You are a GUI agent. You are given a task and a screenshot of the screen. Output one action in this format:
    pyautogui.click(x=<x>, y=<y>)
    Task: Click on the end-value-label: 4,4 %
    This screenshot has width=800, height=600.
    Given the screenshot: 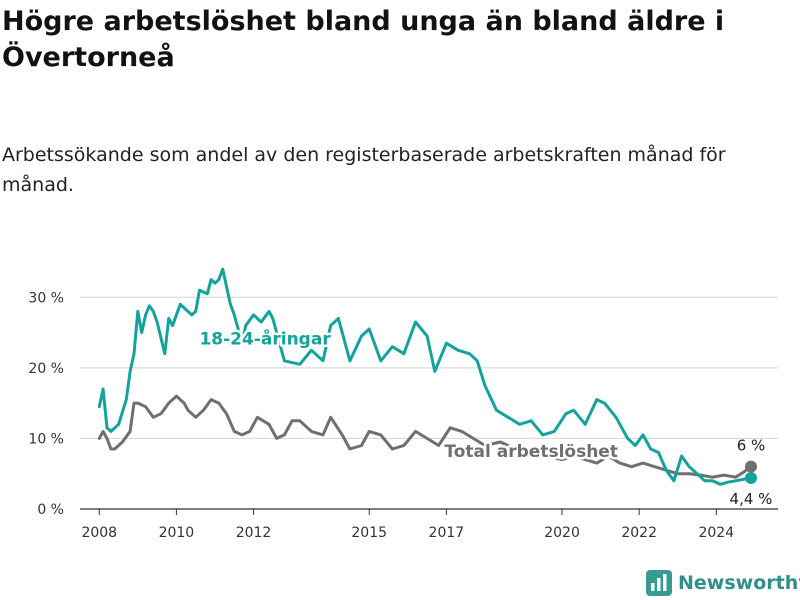 What is the action you would take?
    pyautogui.click(x=751, y=499)
    